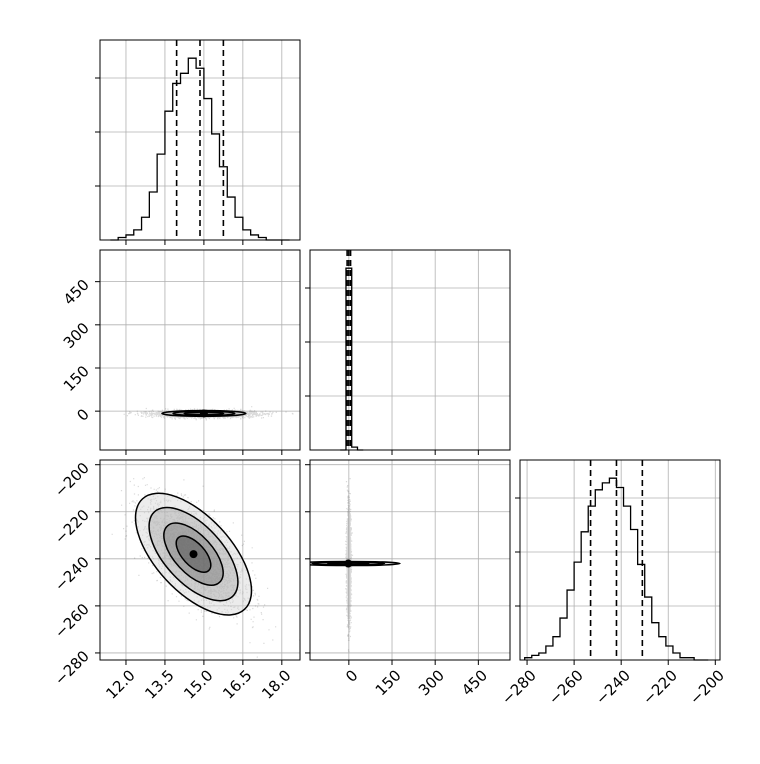  What do you see at coordinates (707, 687) in the screenshot?
I see `xtick-label-3-4: −200` at bounding box center [707, 687].